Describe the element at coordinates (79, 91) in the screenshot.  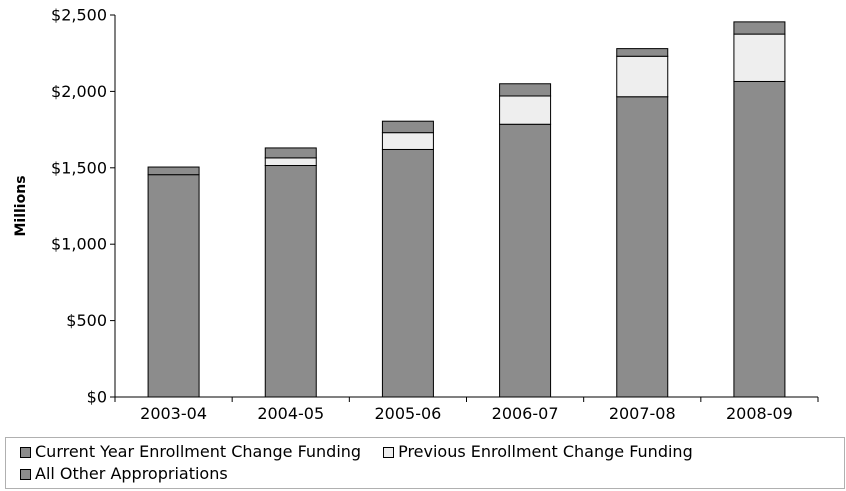
I see `y-tick-label: $2,000` at that location.